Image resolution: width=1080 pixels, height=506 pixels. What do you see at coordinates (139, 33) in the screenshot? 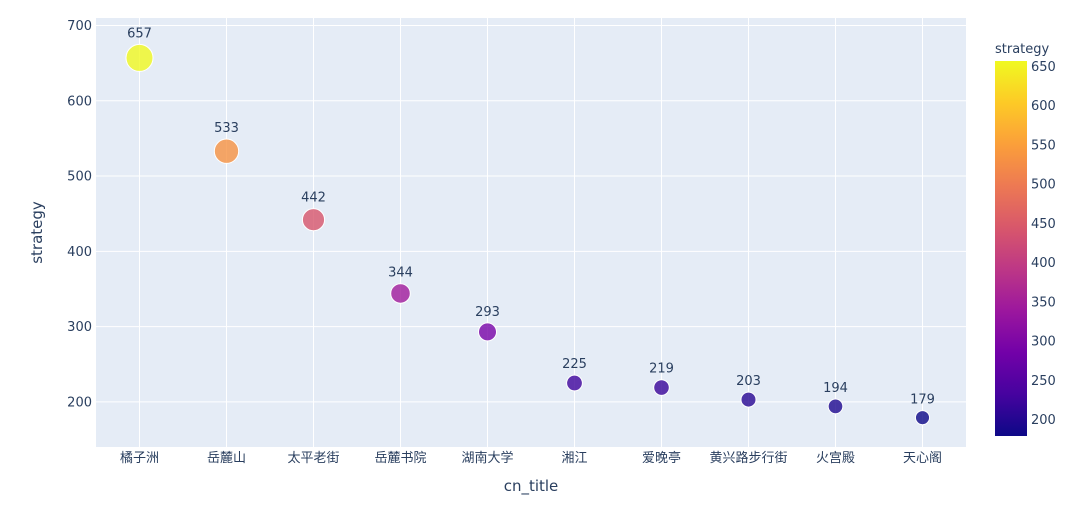
I see `data-label: 657` at bounding box center [139, 33].